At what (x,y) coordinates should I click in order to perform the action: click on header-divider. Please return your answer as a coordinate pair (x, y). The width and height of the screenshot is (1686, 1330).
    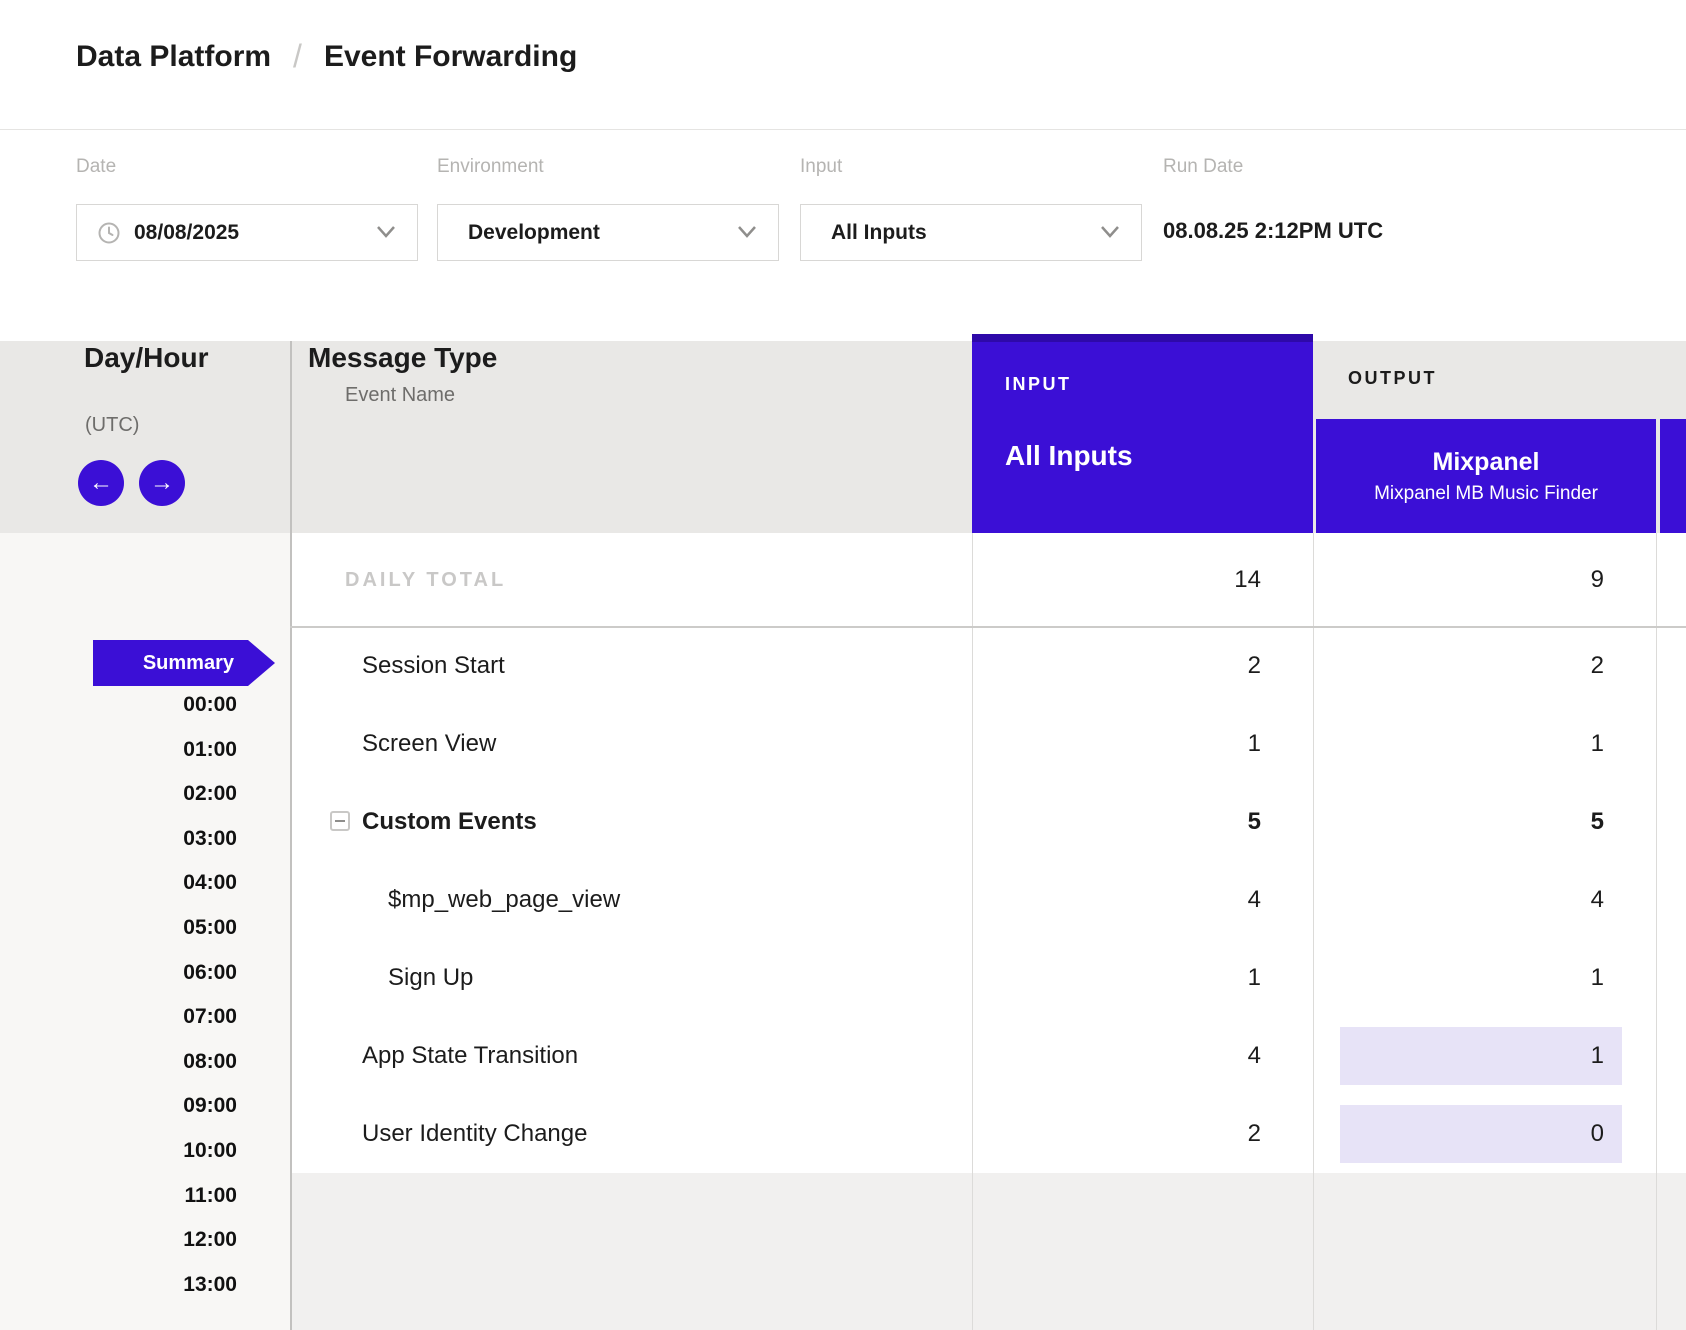
    Looking at the image, I should click on (843, 129).